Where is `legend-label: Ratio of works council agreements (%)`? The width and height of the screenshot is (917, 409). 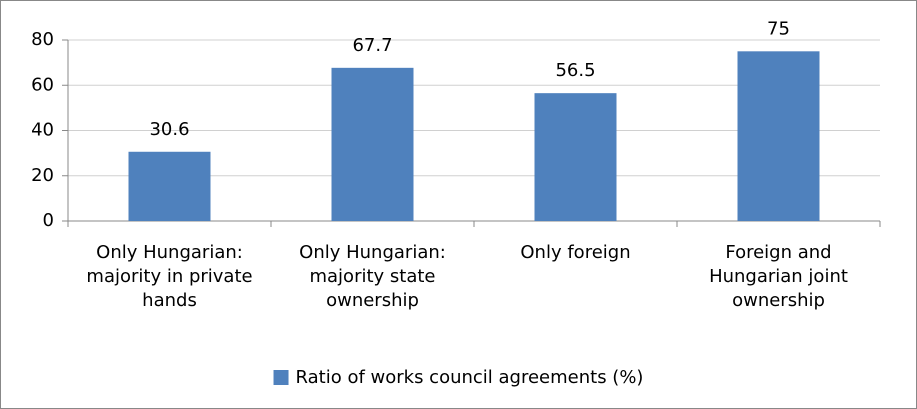
legend-label: Ratio of works council agreements (%) is located at coordinates (470, 377).